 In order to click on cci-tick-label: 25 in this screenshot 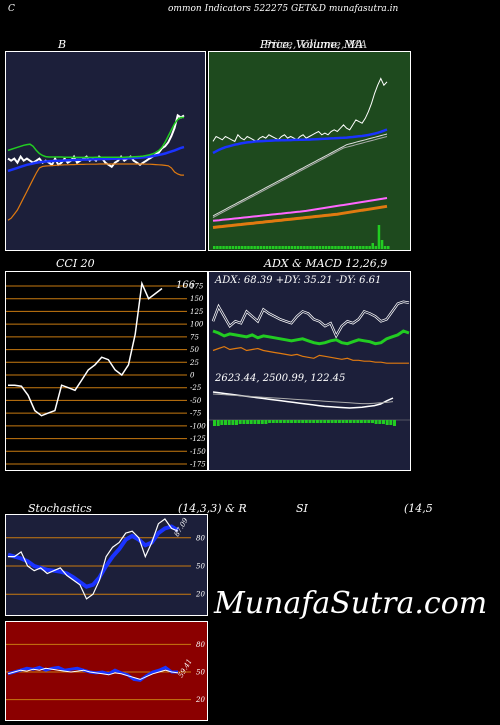, I will do `click(194, 363)`.